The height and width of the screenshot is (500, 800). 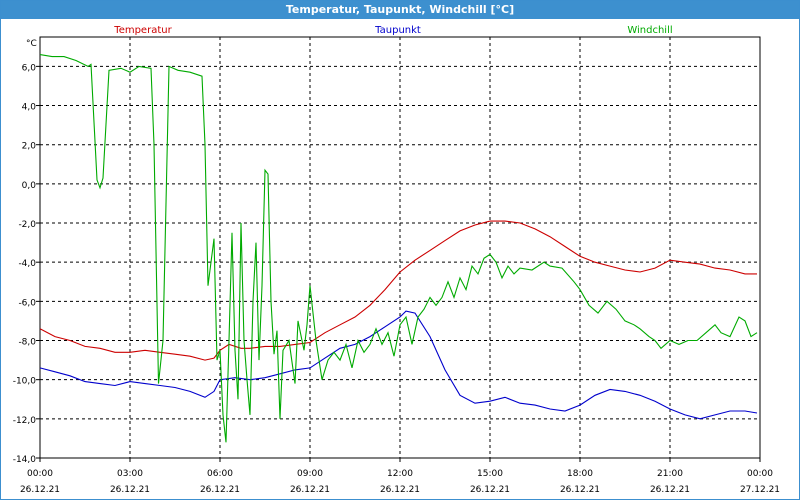 What do you see at coordinates (29, 68) in the screenshot?
I see `y-tick-label: 6,0` at bounding box center [29, 68].